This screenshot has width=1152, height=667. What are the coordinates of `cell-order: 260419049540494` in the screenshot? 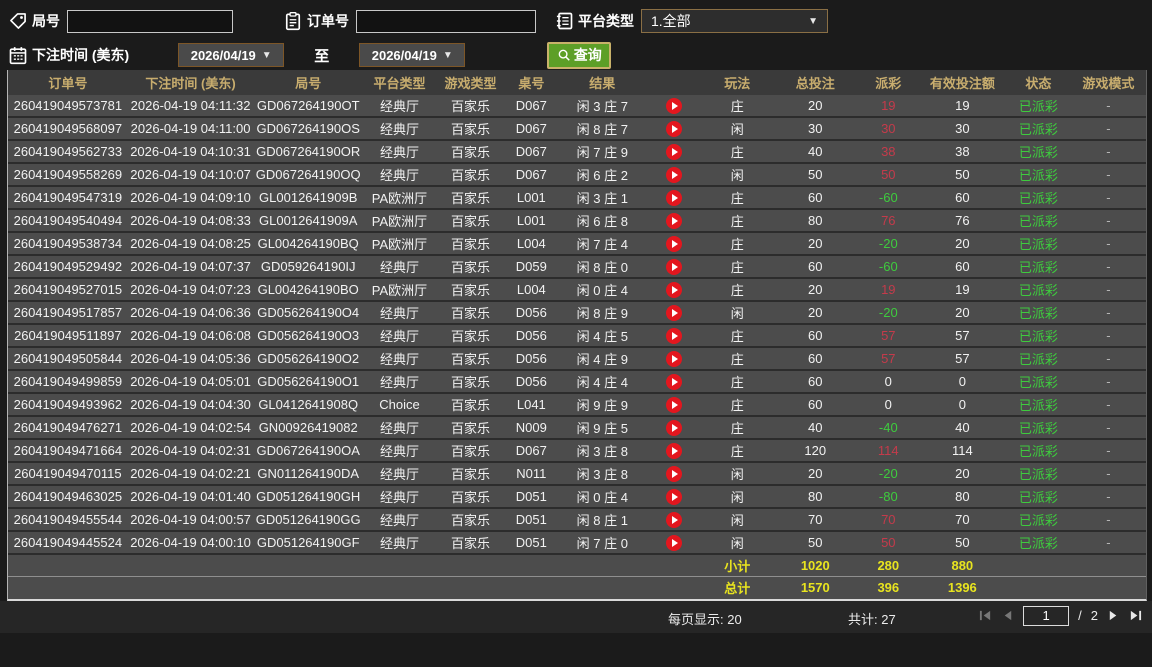 It's located at (68, 221).